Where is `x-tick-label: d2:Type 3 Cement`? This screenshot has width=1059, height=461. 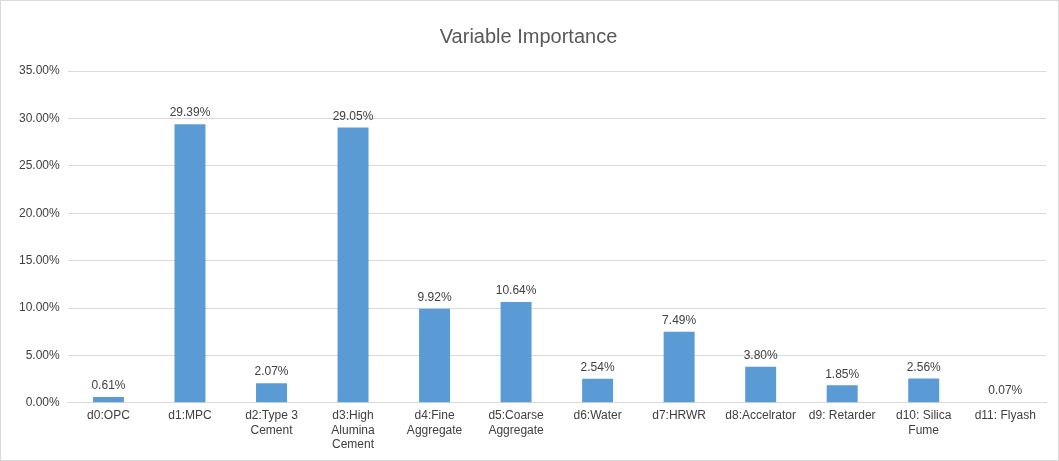 x-tick-label: d2:Type 3 Cement is located at coordinates (272, 422).